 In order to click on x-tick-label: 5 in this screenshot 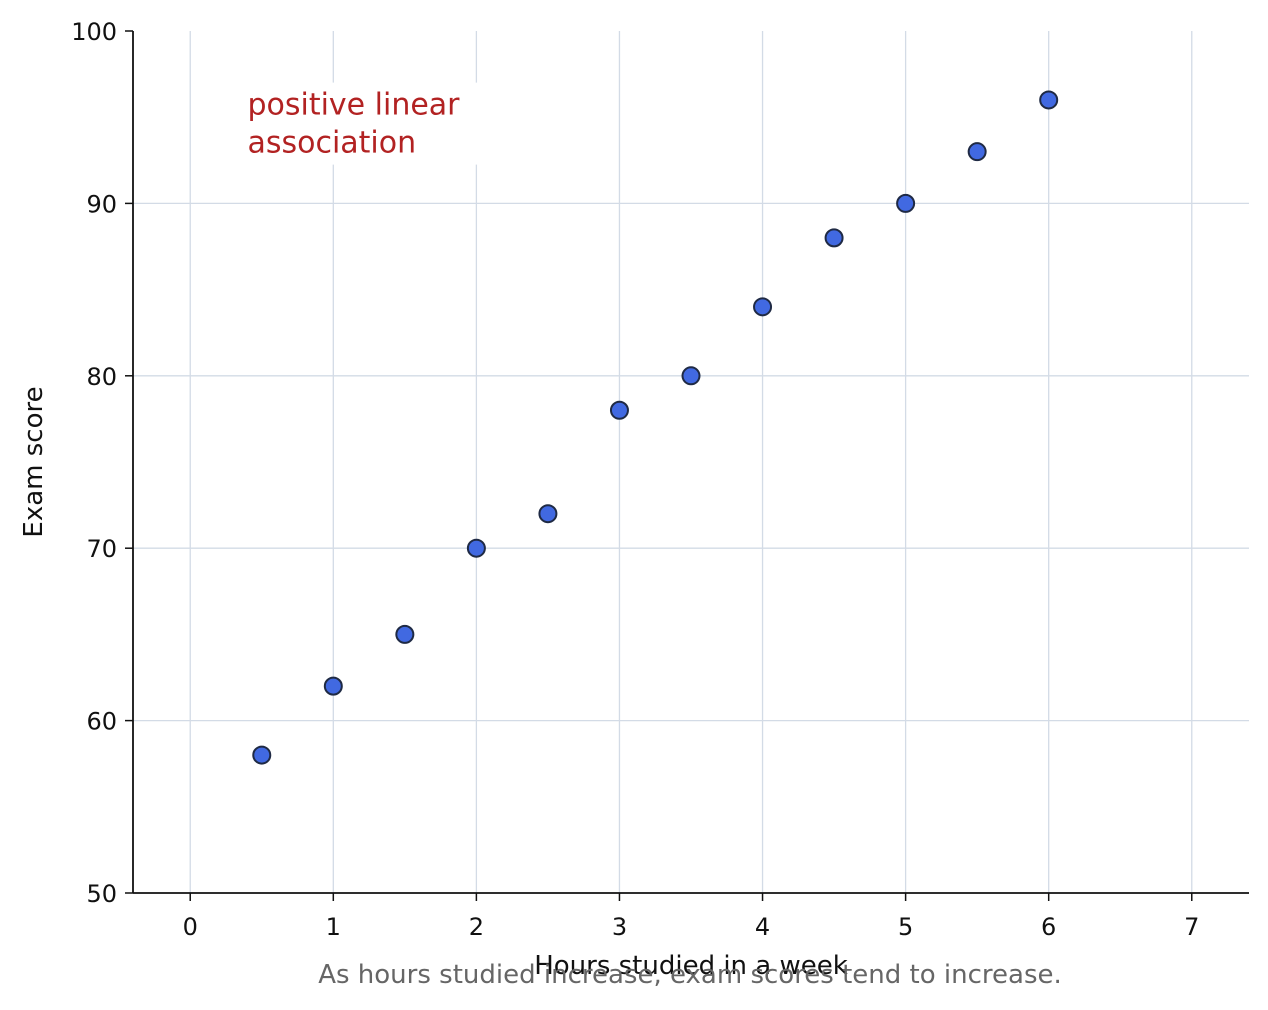, I will do `click(905, 927)`.